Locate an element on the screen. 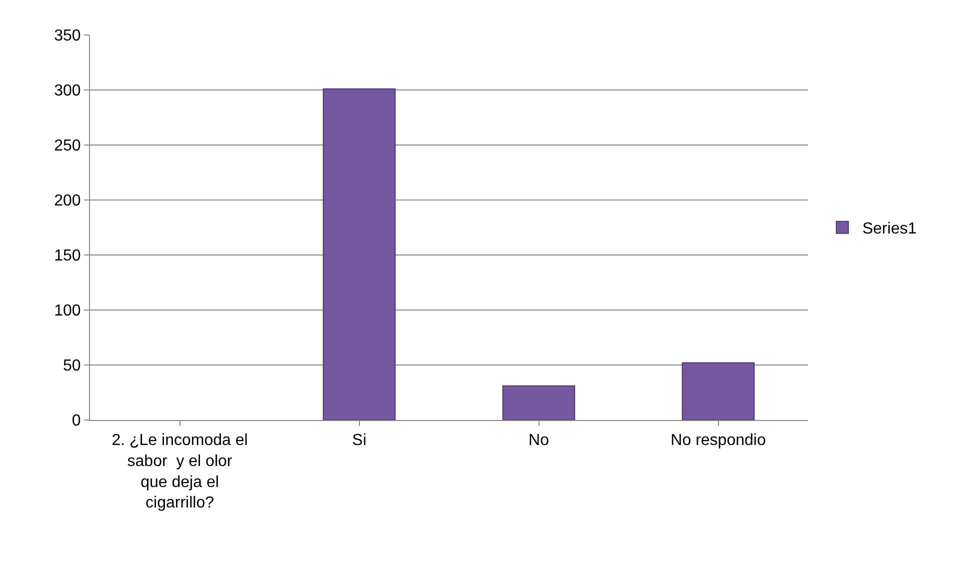 The height and width of the screenshot is (580, 958). x-tick-label: Si is located at coordinates (359, 441).